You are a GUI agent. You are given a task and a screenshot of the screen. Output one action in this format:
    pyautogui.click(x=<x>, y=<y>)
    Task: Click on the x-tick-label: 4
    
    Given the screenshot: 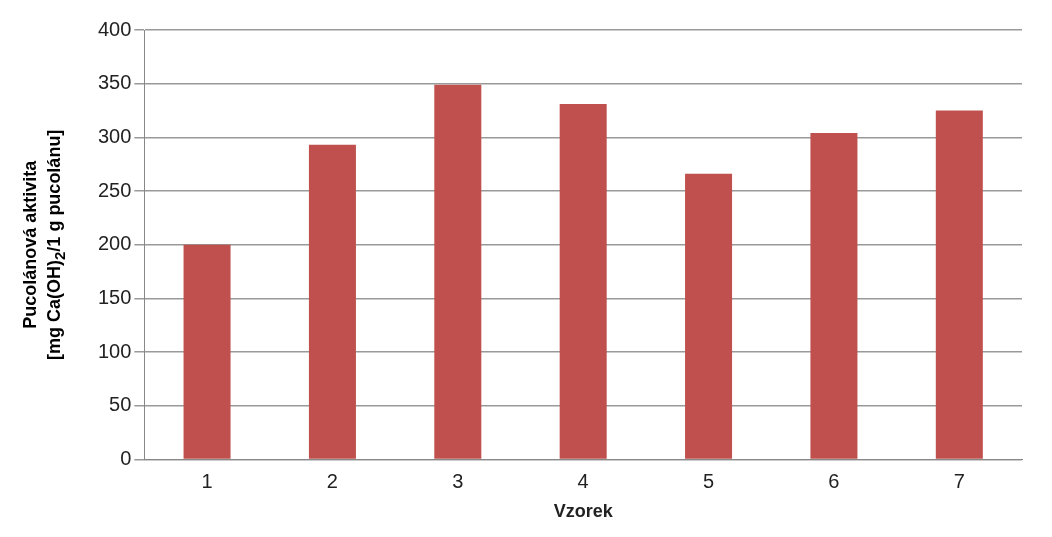 What is the action you would take?
    pyautogui.click(x=583, y=480)
    